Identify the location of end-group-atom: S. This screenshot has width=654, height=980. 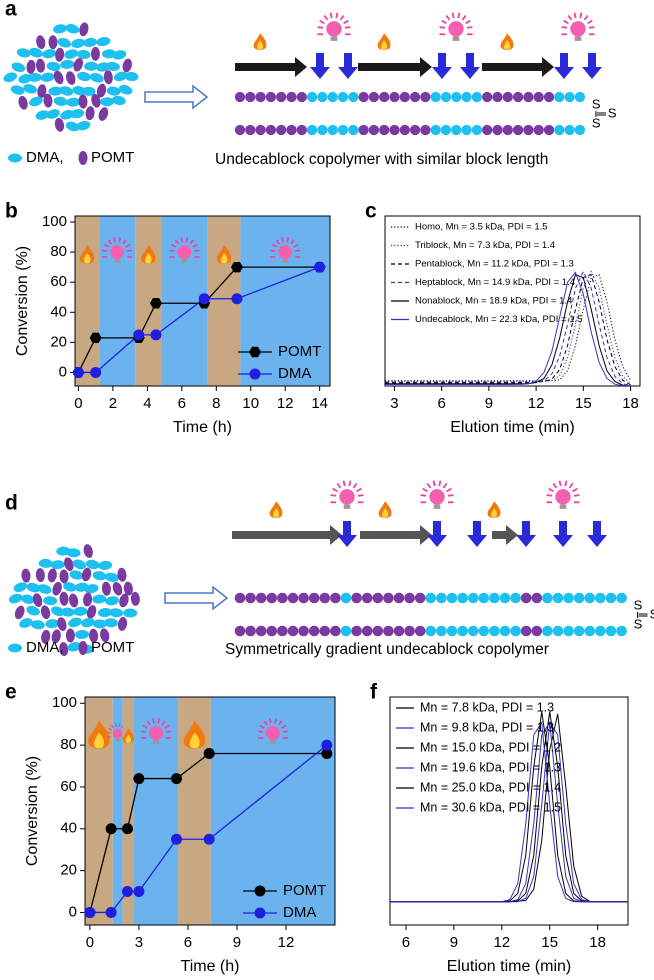
(596, 103).